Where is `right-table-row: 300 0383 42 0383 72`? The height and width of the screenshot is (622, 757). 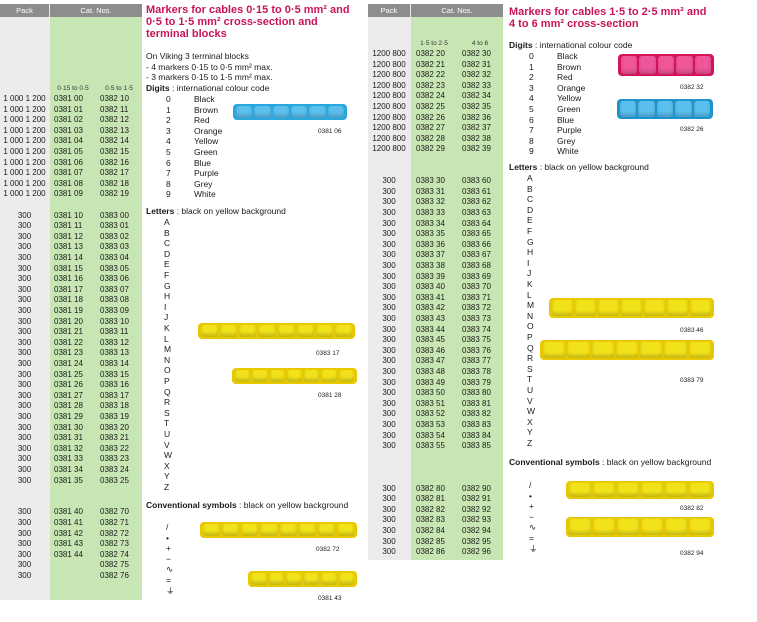
right-table-row: 300 0383 42 0383 72 is located at coordinates (245, 308).